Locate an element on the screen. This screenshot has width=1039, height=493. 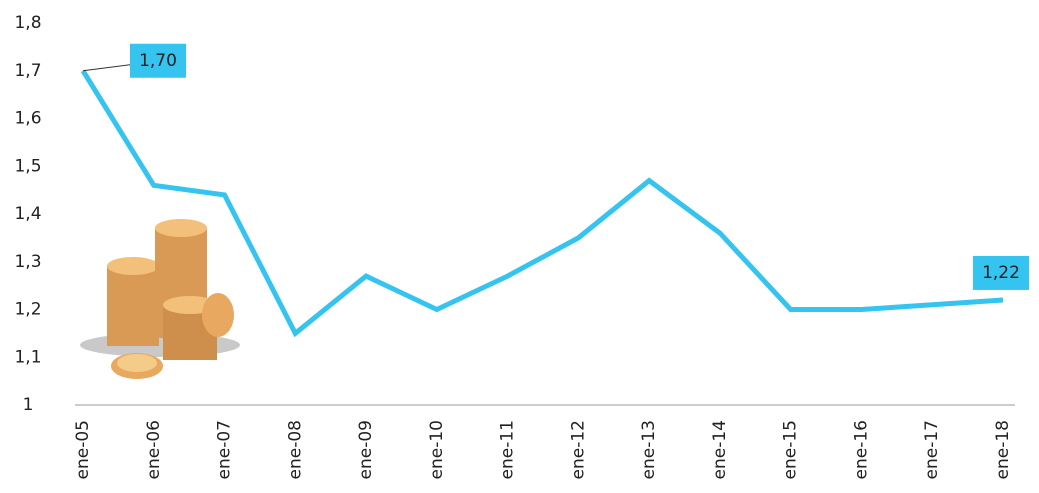
y-tick-label: 1,5 is located at coordinates (27, 166).